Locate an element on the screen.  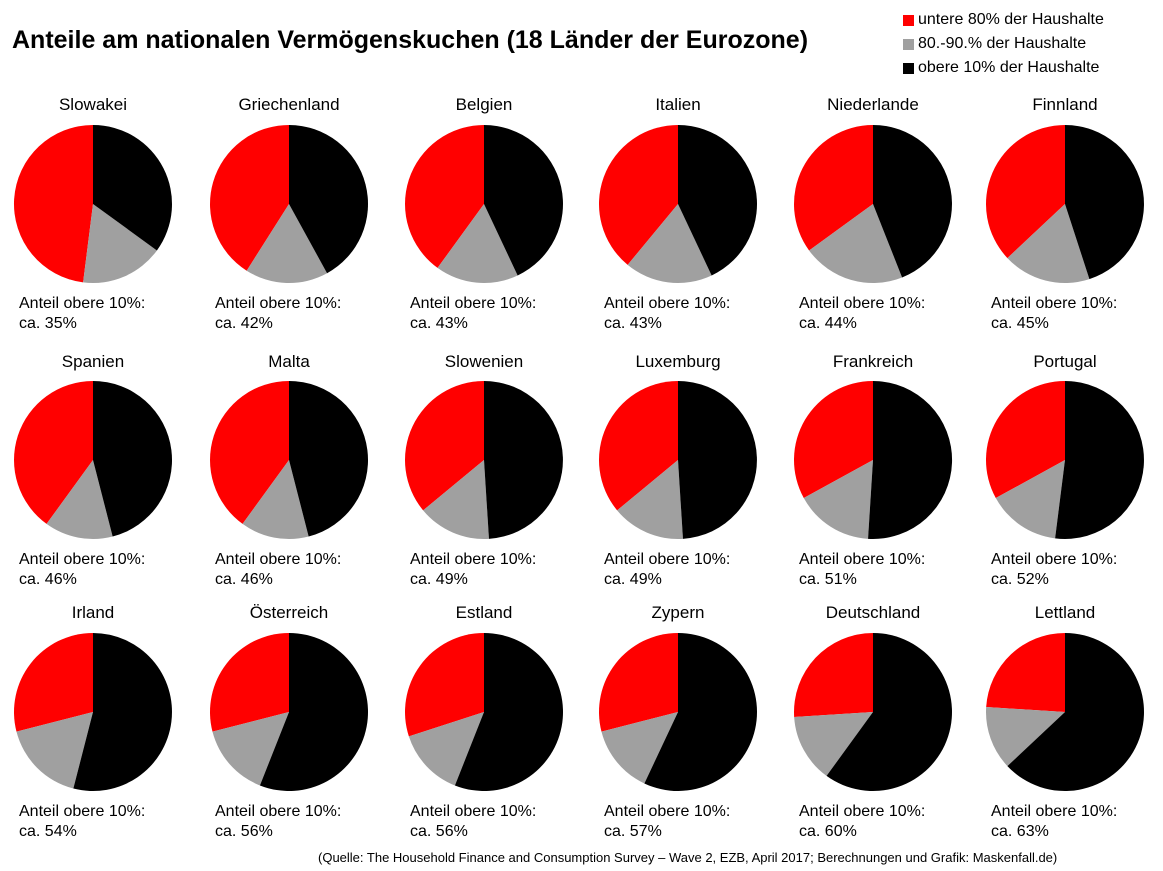
pie-griechenland: Griechenland Anteil obere 10%: ca. 42% is located at coordinates (289, 213).